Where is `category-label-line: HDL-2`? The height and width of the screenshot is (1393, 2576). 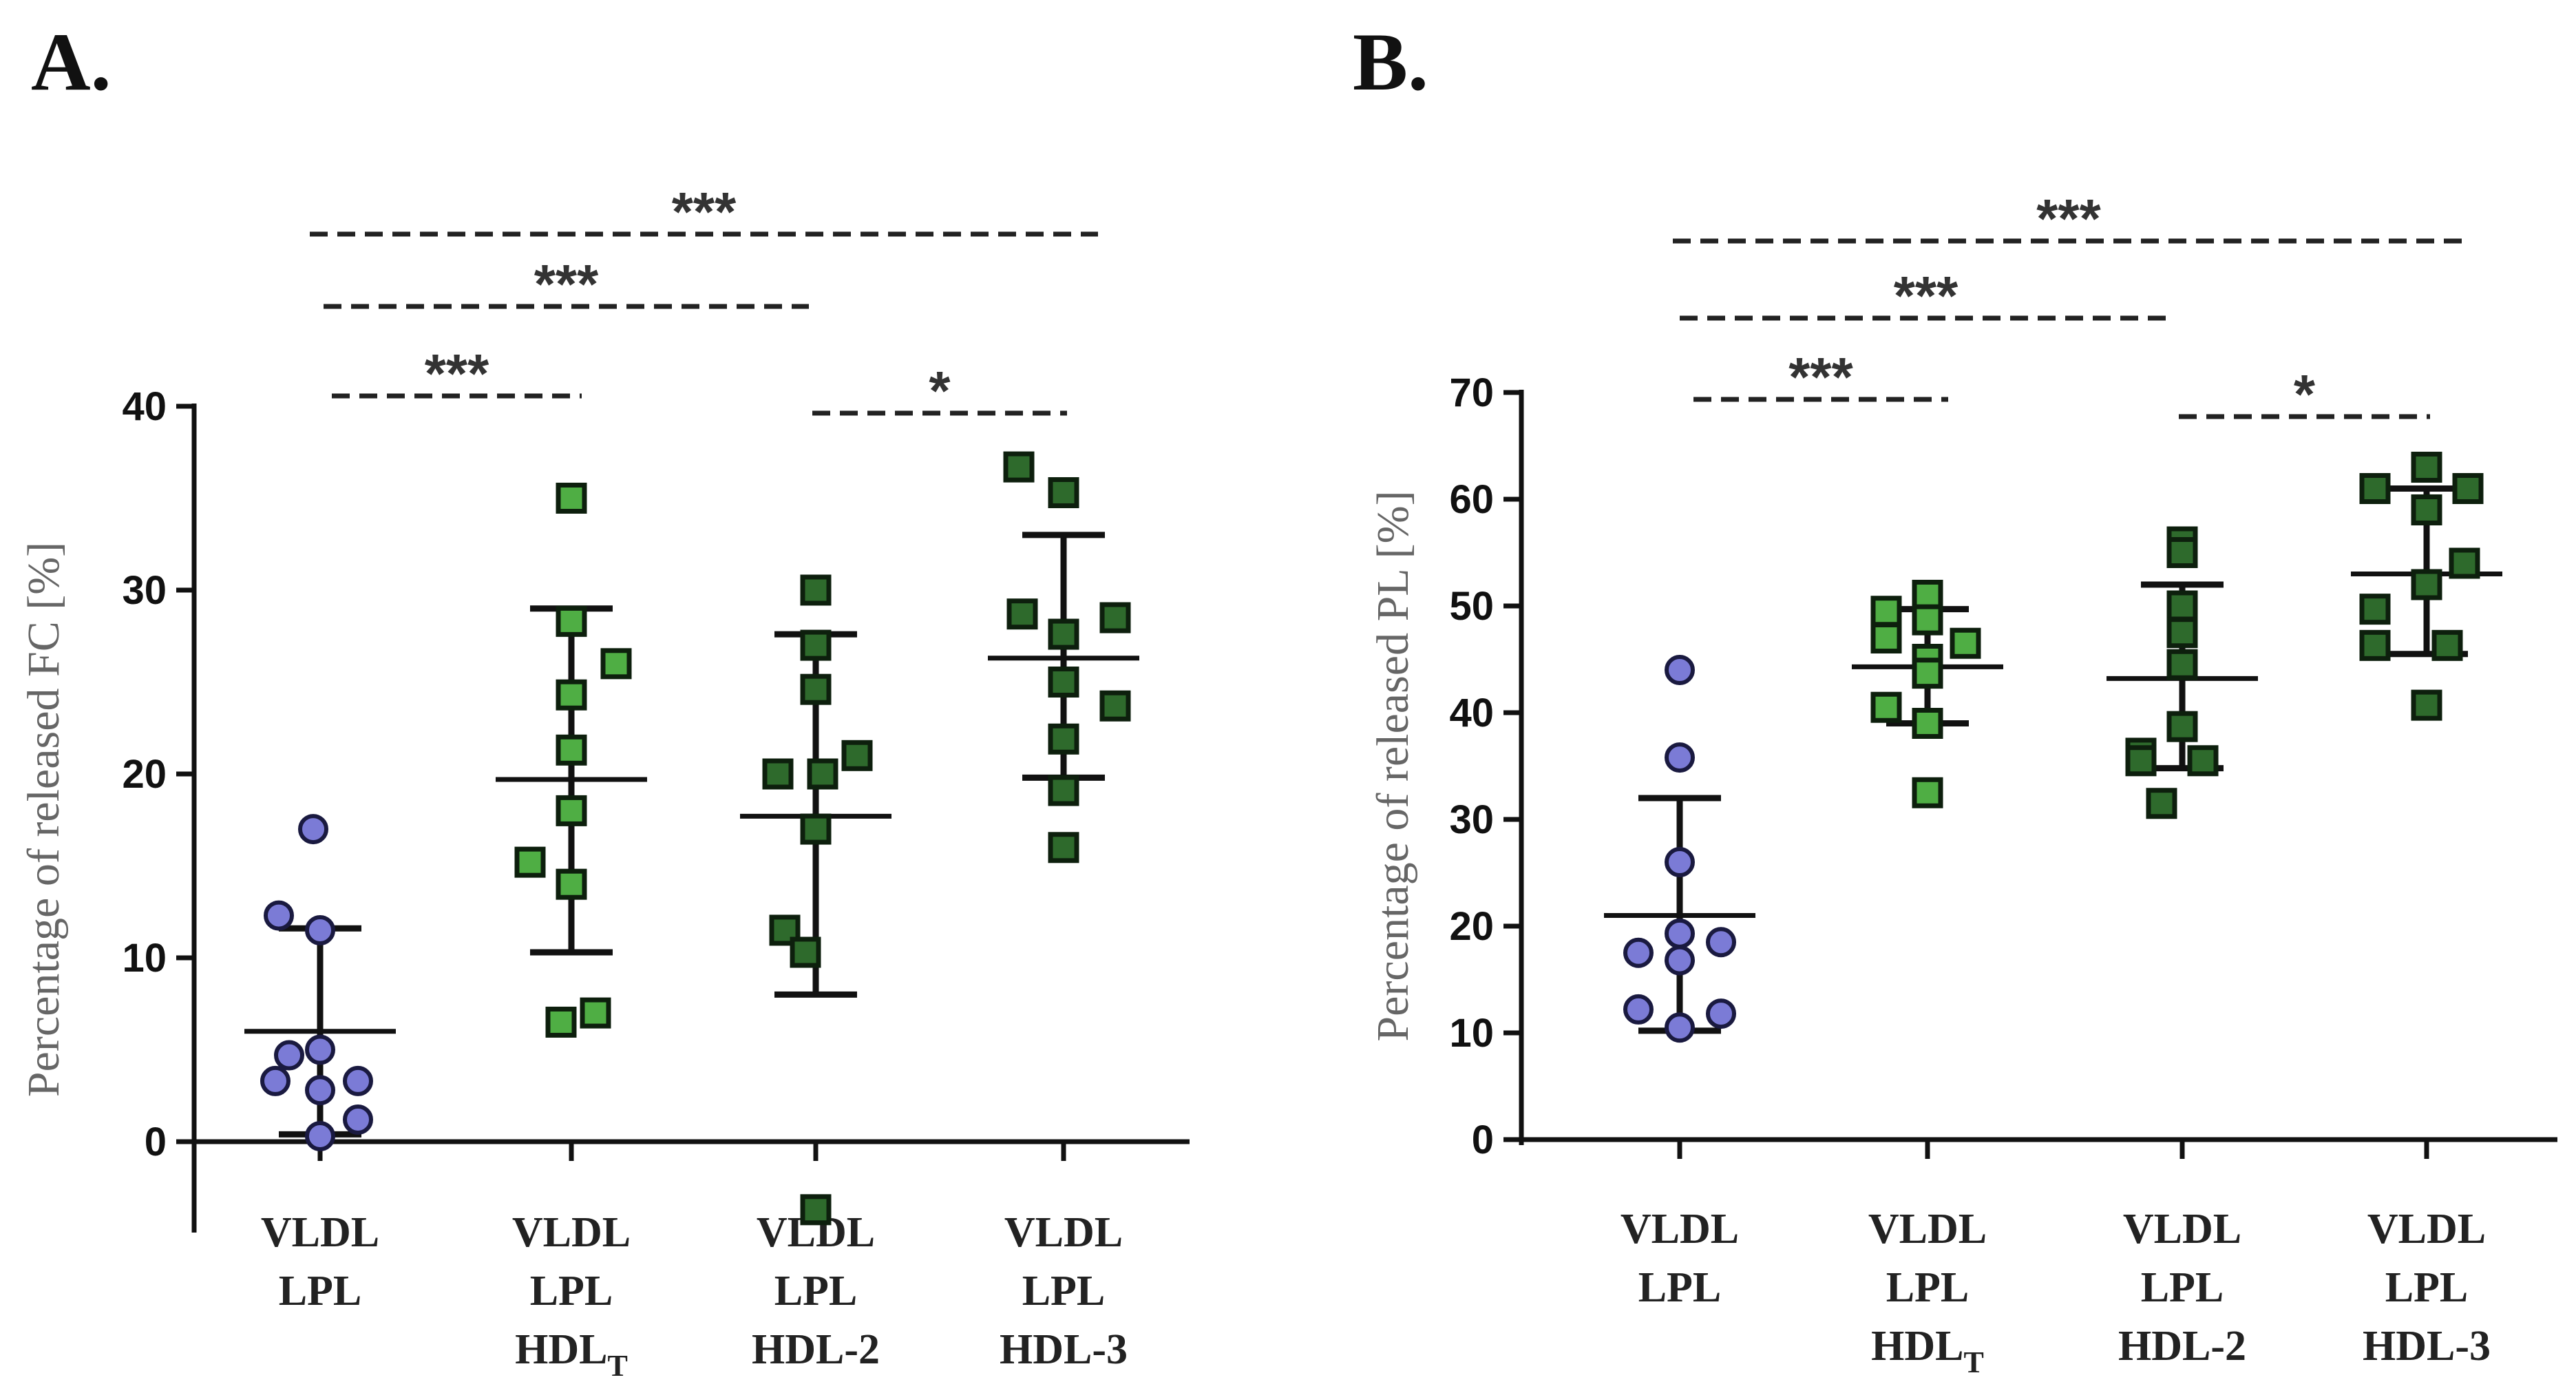
category-label-line: HDL-2 is located at coordinates (2182, 1346).